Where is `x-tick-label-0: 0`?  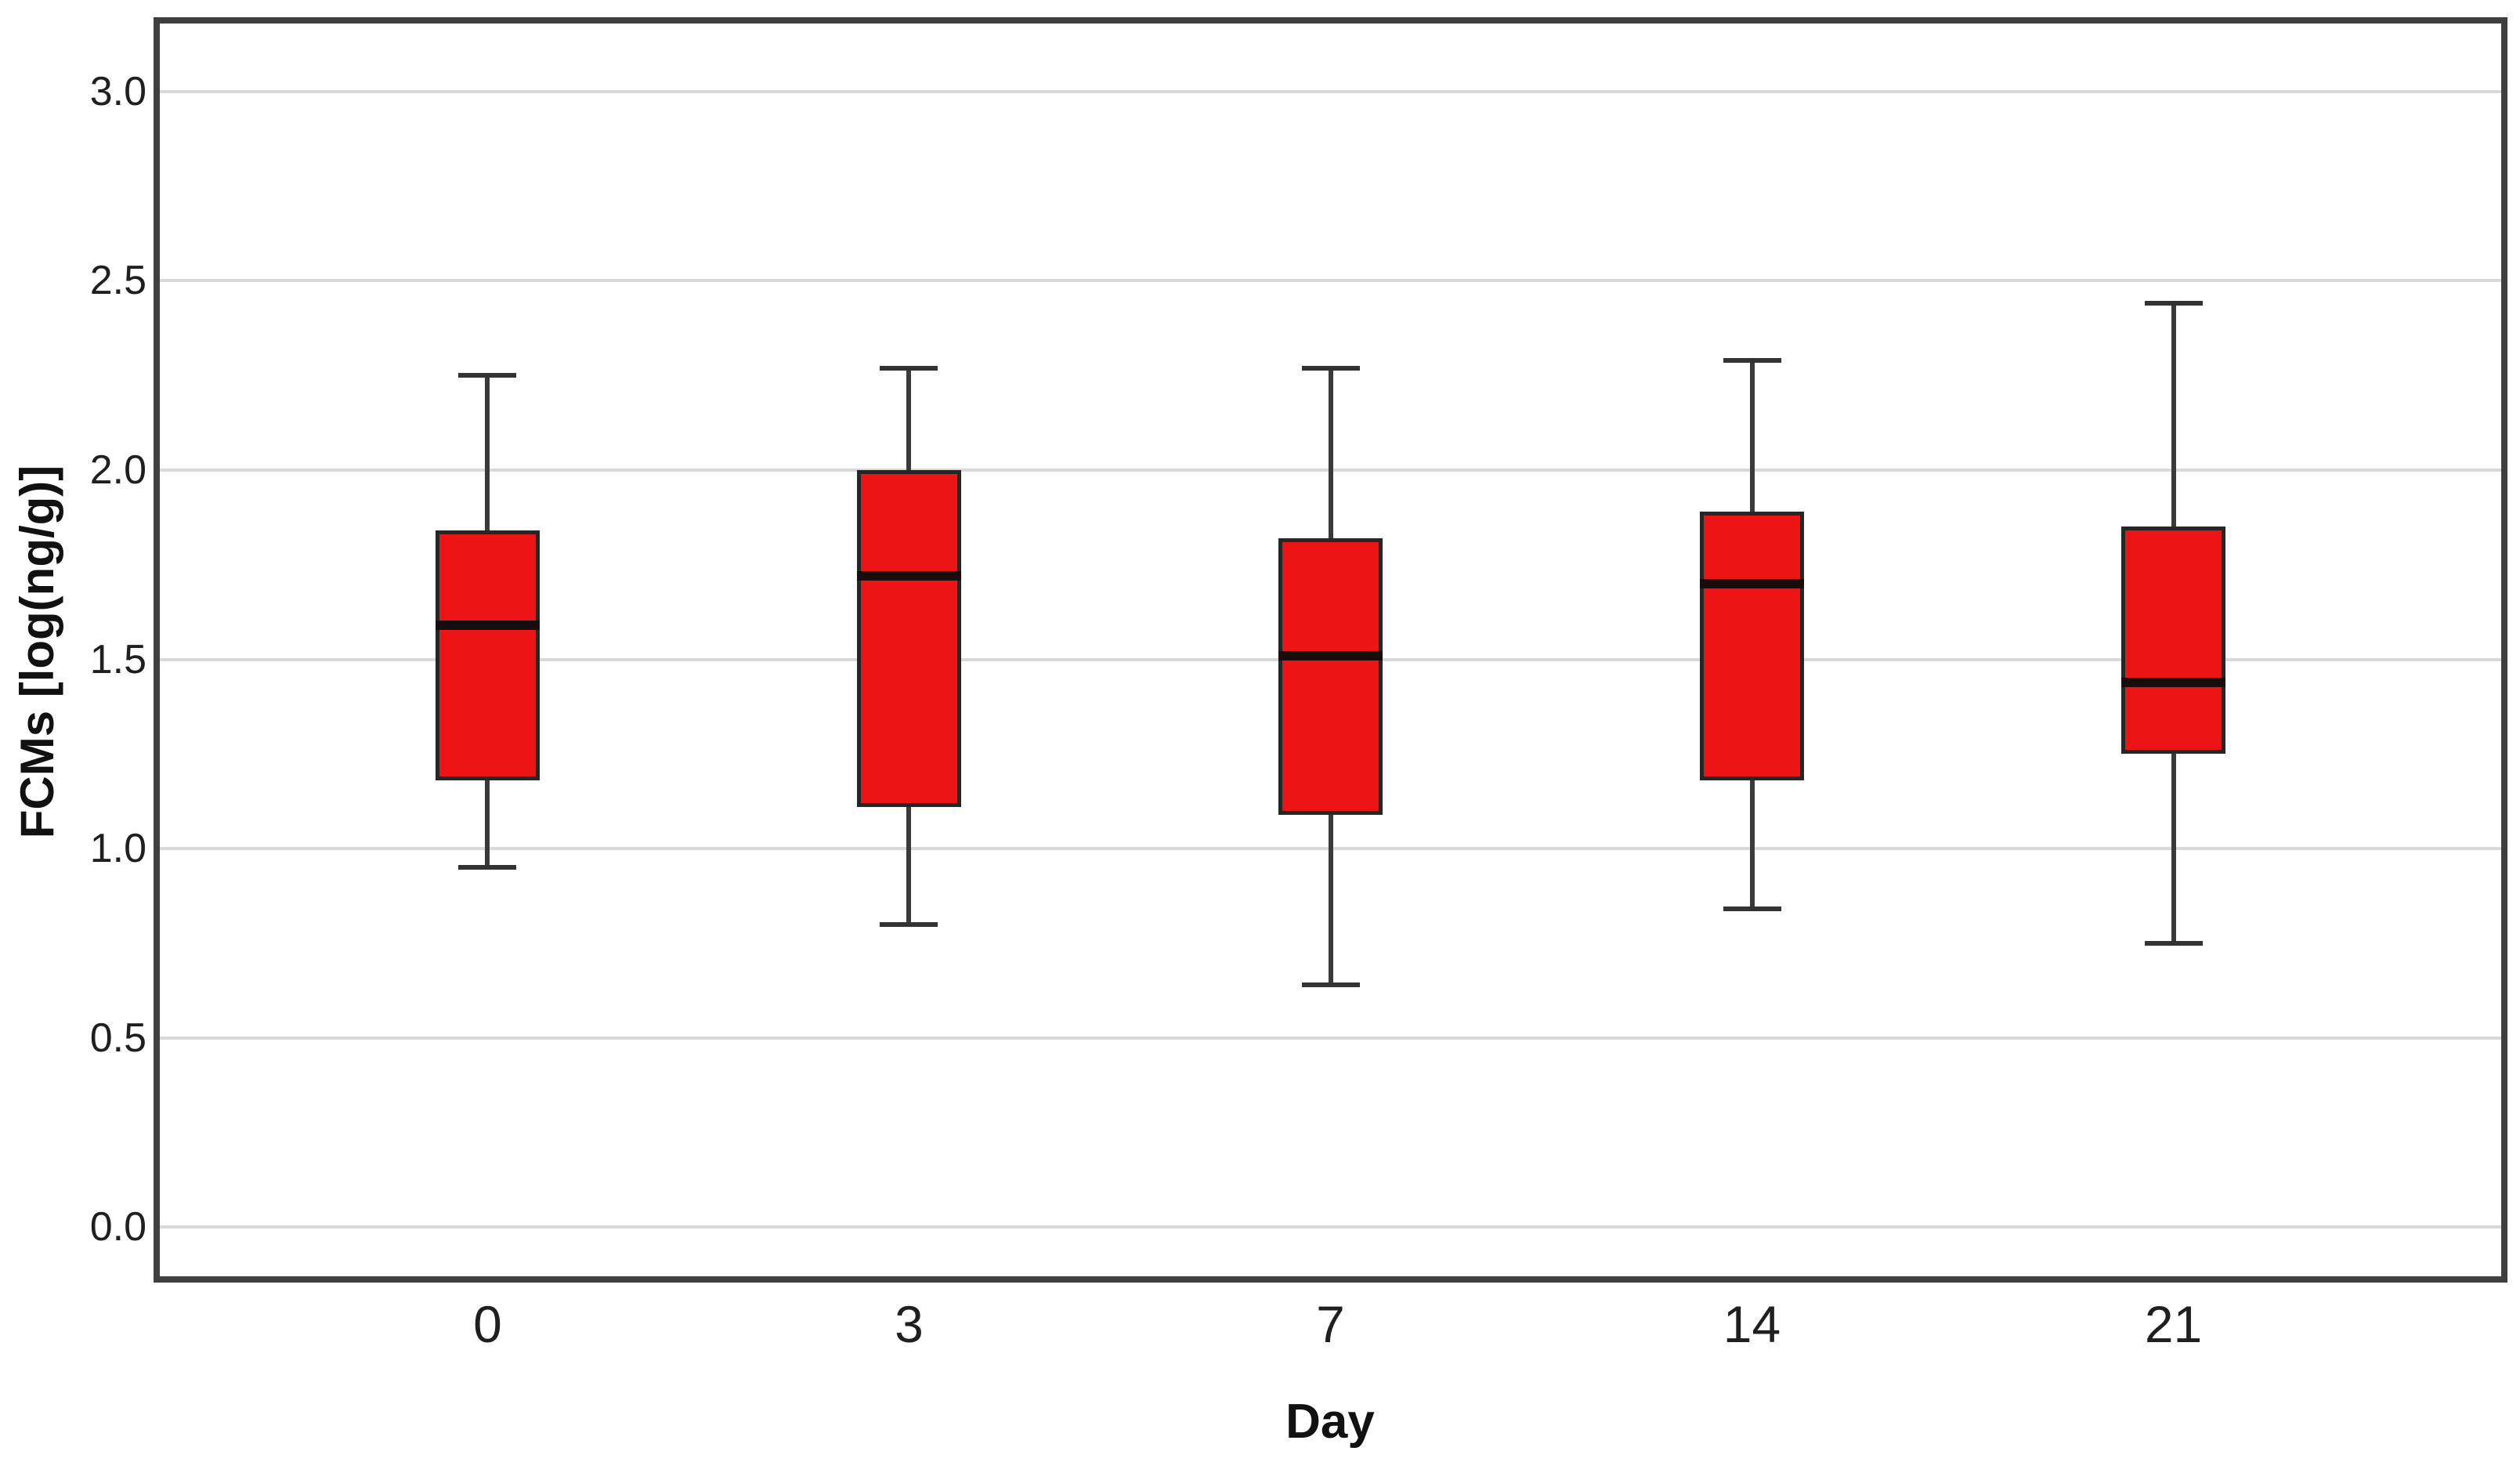
x-tick-label-0: 0 is located at coordinates (487, 1324).